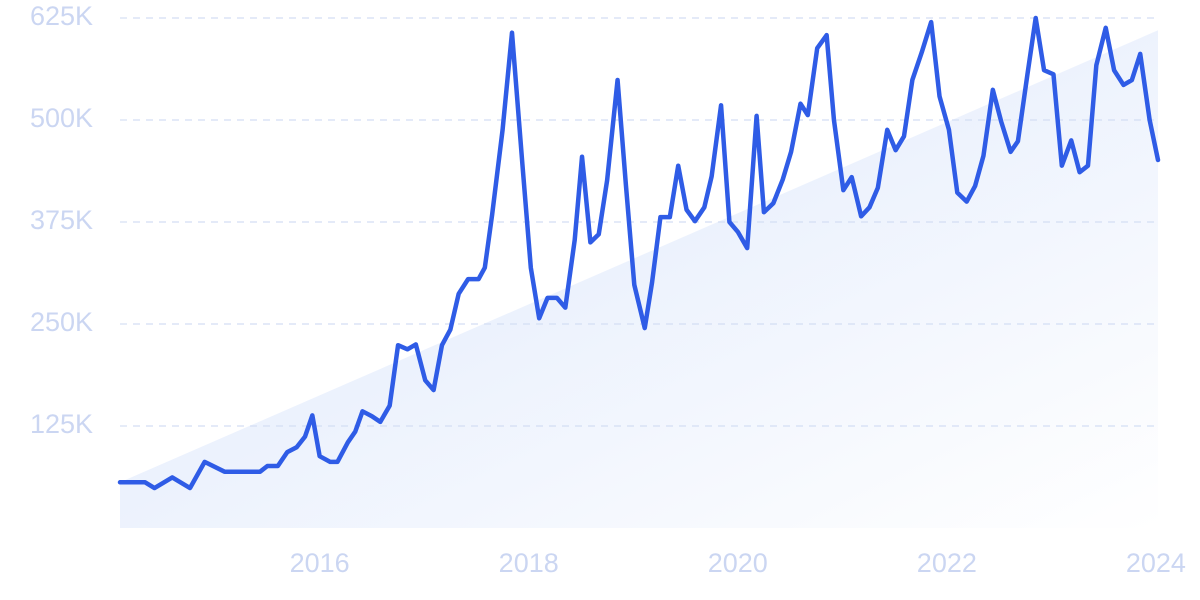  I want to click on x-tick-label: 2018, so click(529, 563).